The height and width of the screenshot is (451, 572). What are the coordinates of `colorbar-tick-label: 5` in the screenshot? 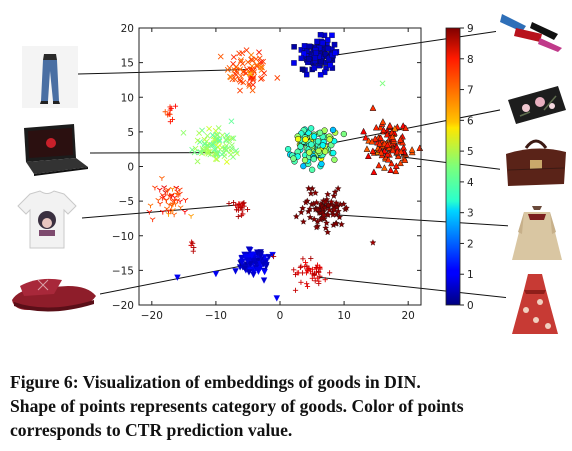 It's located at (470, 152).